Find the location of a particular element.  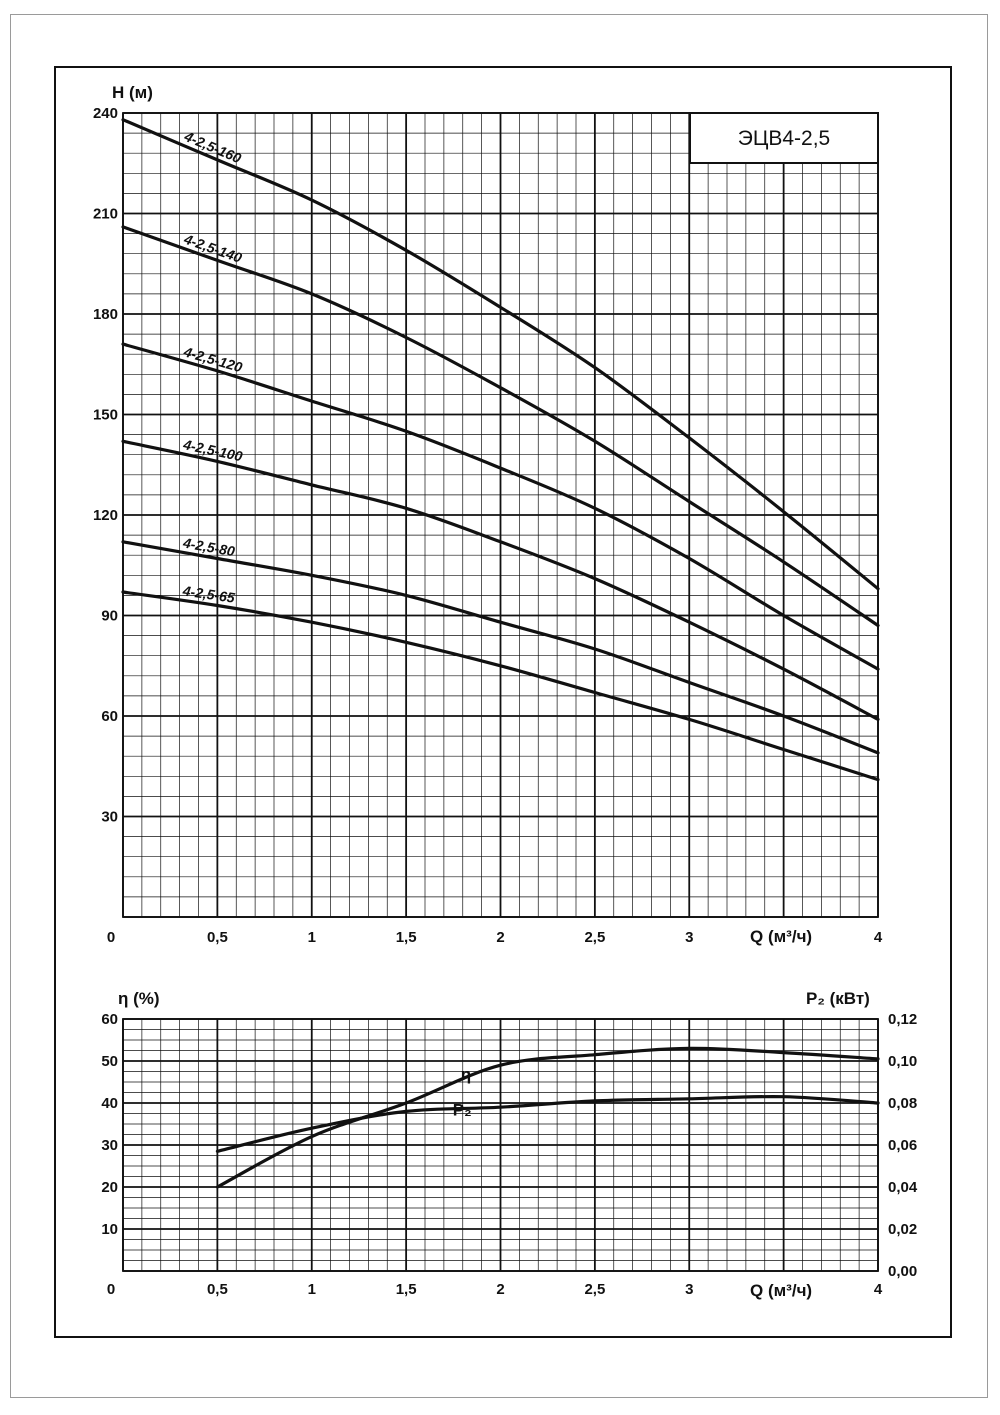

head-x-axis-title: Q (м³/ч) is located at coordinates (781, 936).